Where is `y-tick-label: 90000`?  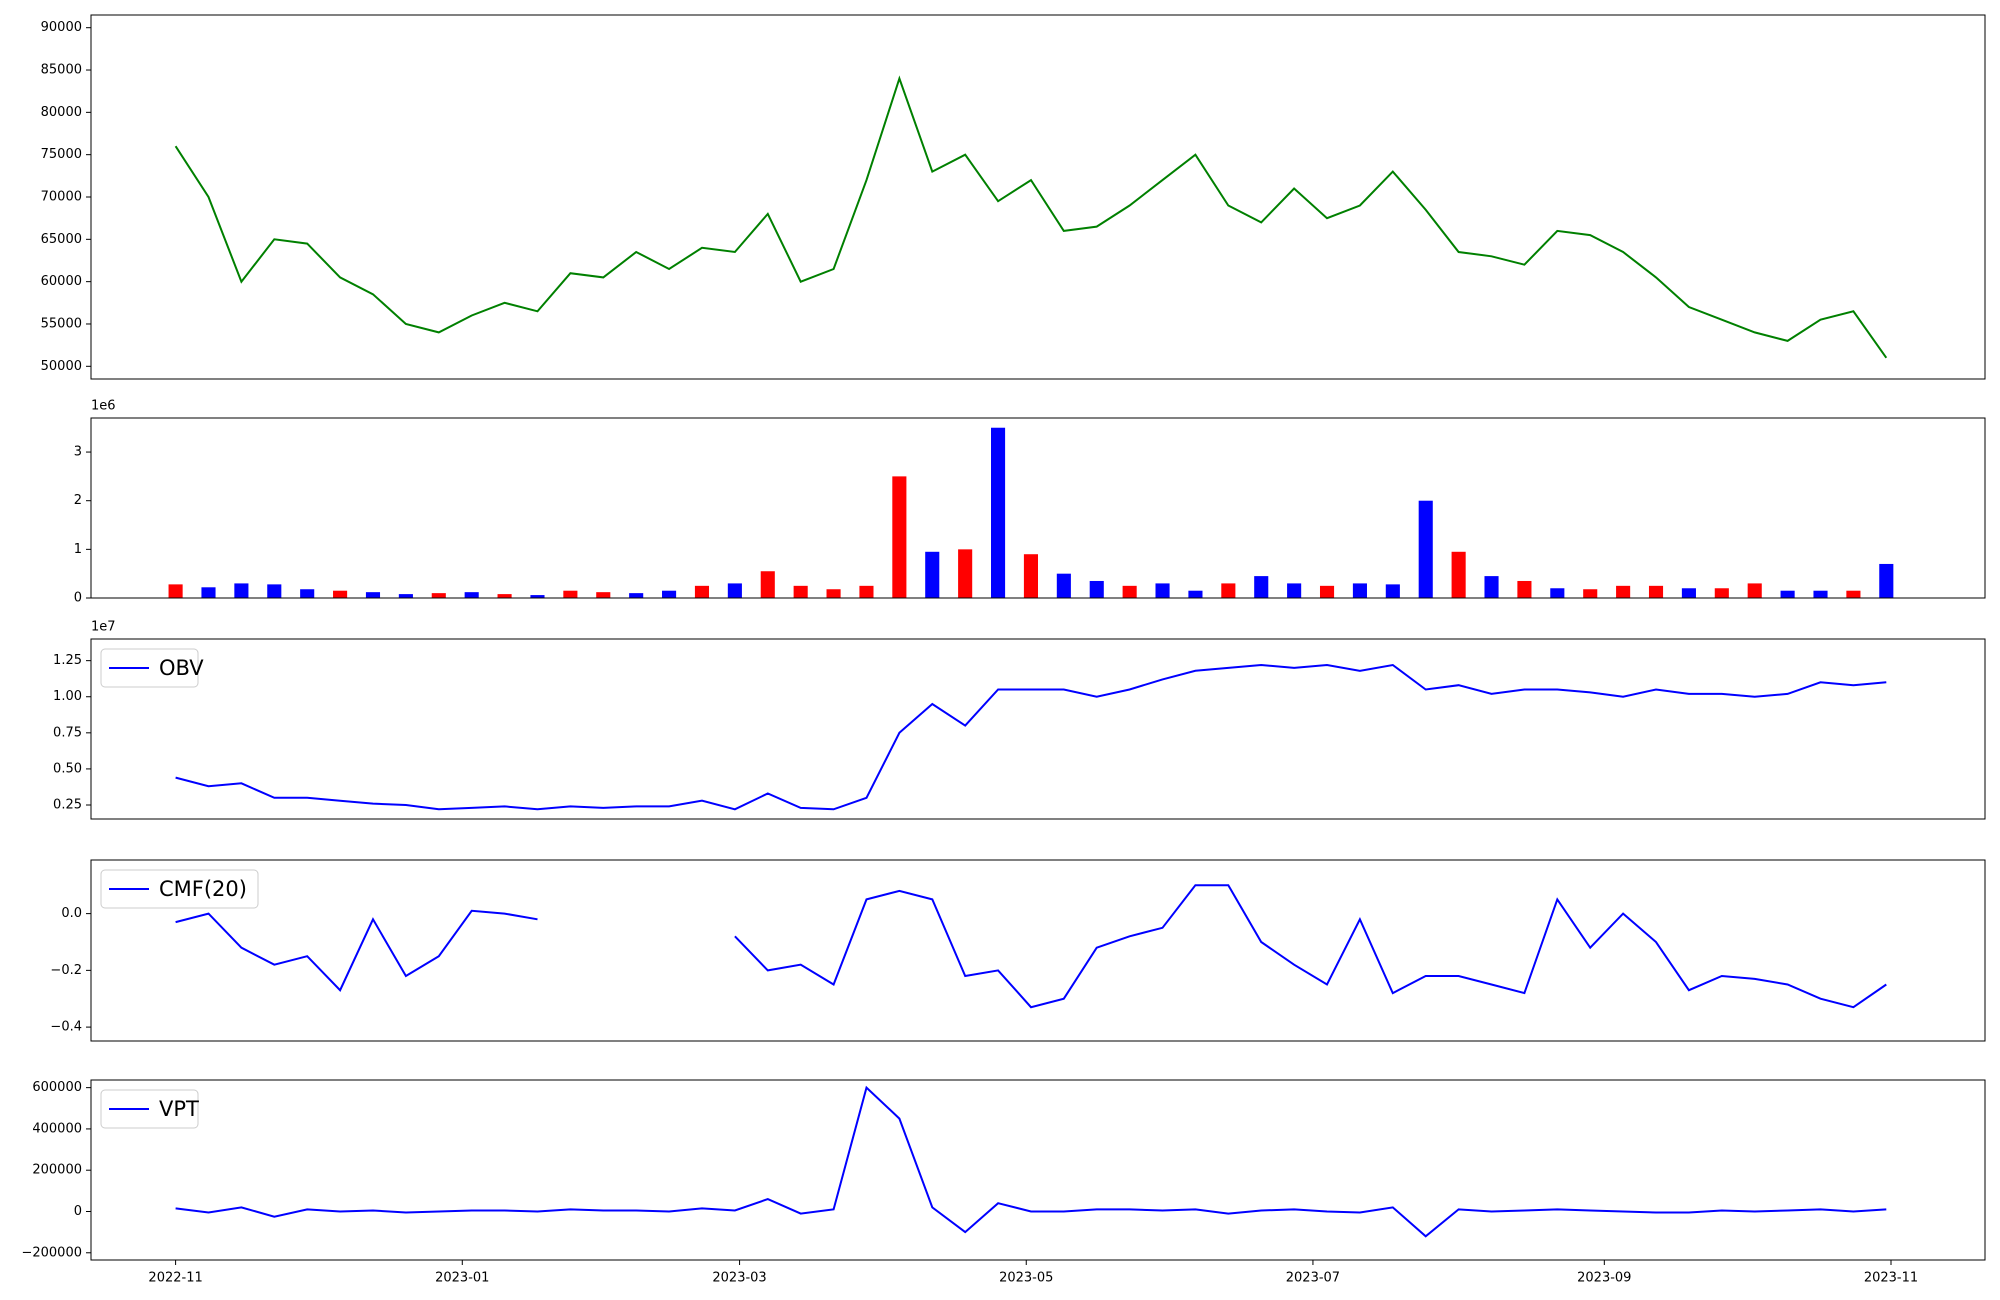 y-tick-label: 90000 is located at coordinates (61, 27).